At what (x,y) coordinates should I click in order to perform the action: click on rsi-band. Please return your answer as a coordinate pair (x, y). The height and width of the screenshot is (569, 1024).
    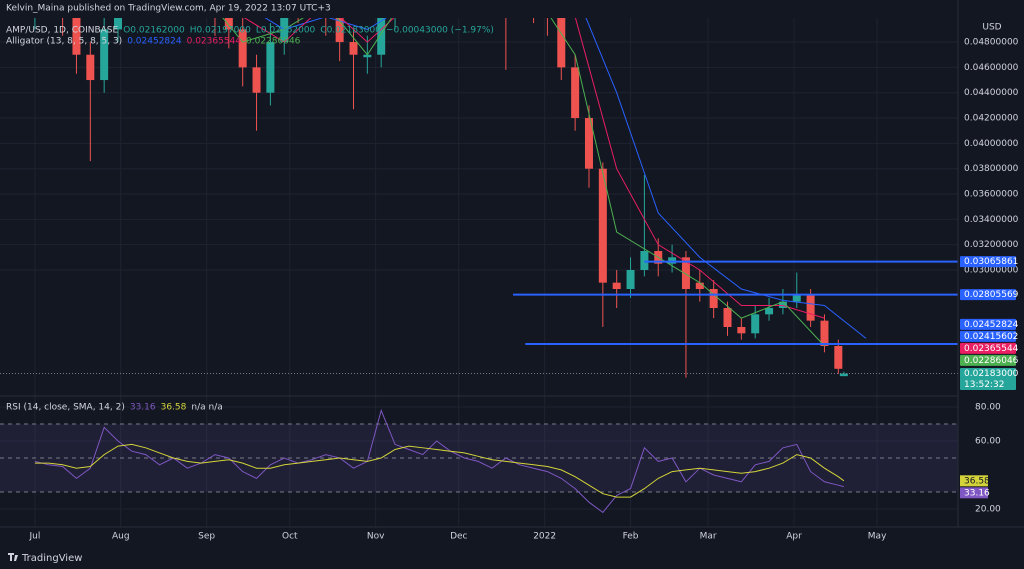
    Looking at the image, I should click on (479, 458).